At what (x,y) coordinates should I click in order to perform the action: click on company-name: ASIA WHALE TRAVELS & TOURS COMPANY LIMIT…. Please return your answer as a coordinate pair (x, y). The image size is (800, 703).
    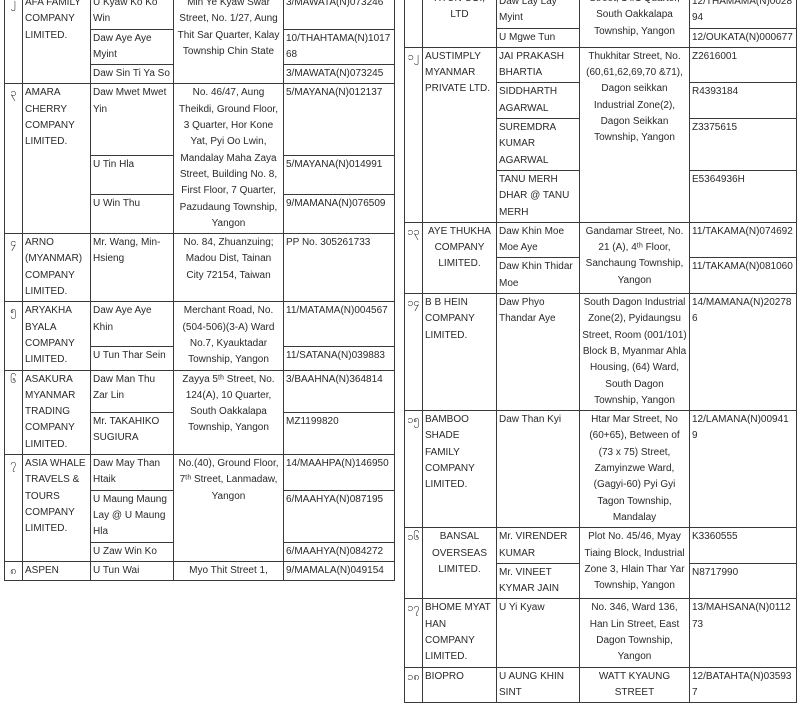
    Looking at the image, I should click on (56, 508).